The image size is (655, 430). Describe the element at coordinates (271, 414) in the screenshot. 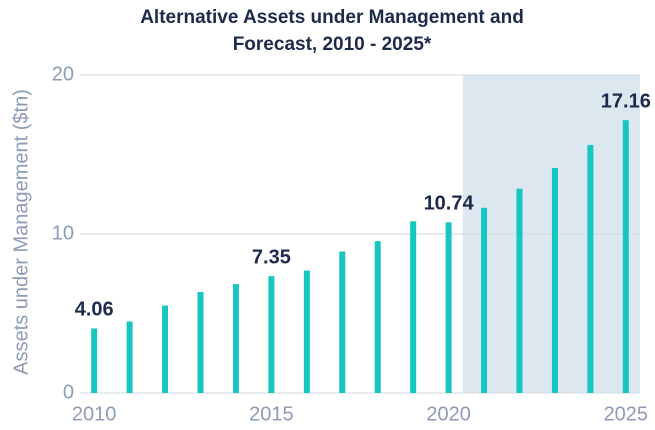

I see `x-tick-label: 2015` at that location.